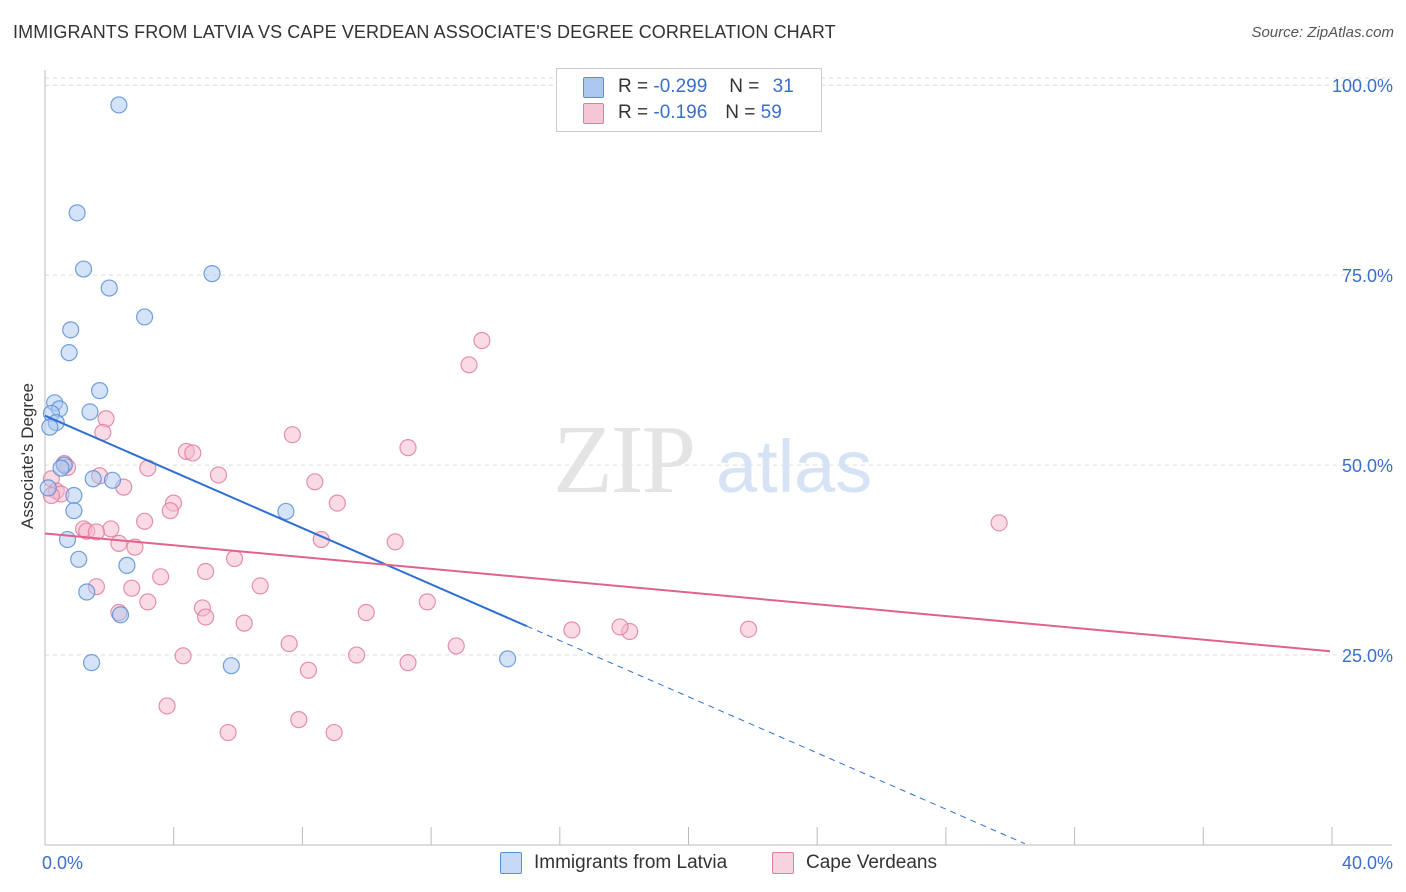  I want to click on y-tick-label: 100.0%, so click(1362, 86).